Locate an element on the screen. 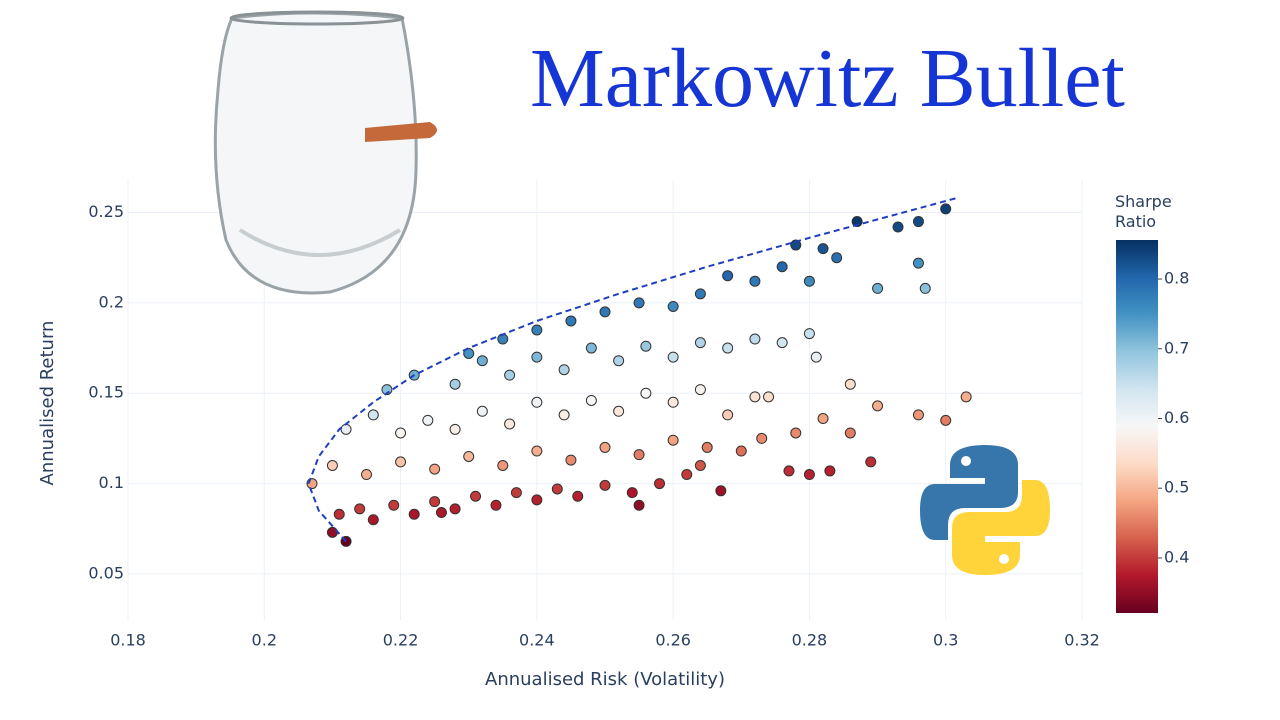  y-tick-label: 0.15 is located at coordinates (106, 392).